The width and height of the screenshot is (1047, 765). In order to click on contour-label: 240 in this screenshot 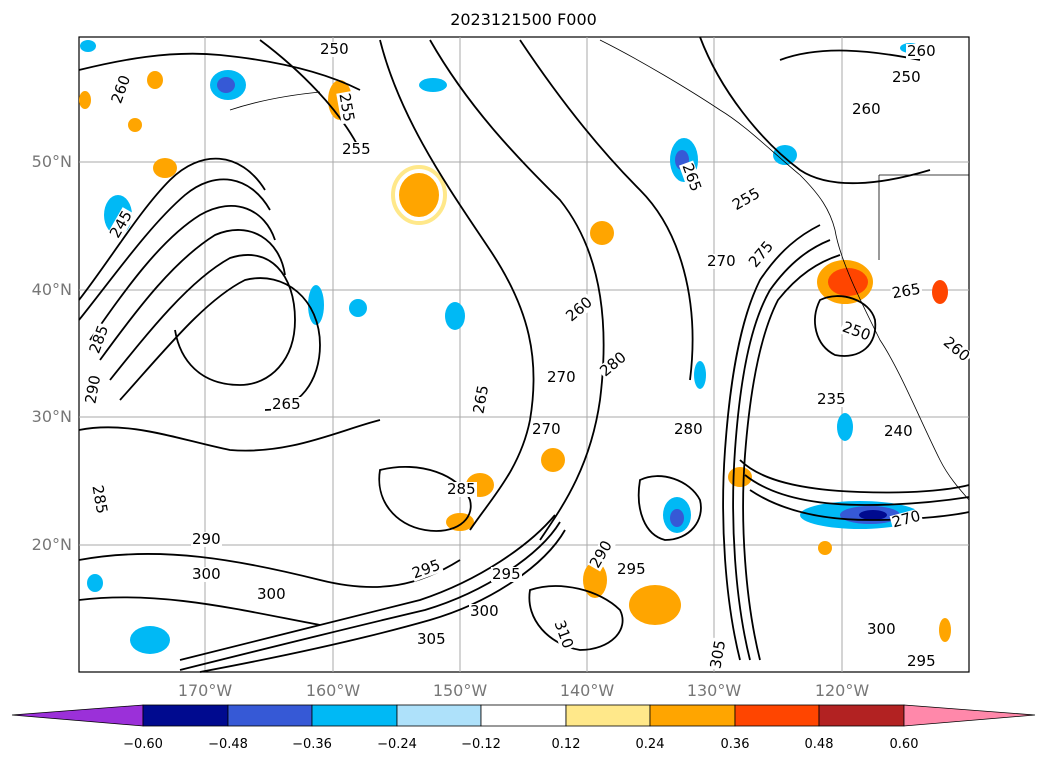, I will do `click(898, 431)`.